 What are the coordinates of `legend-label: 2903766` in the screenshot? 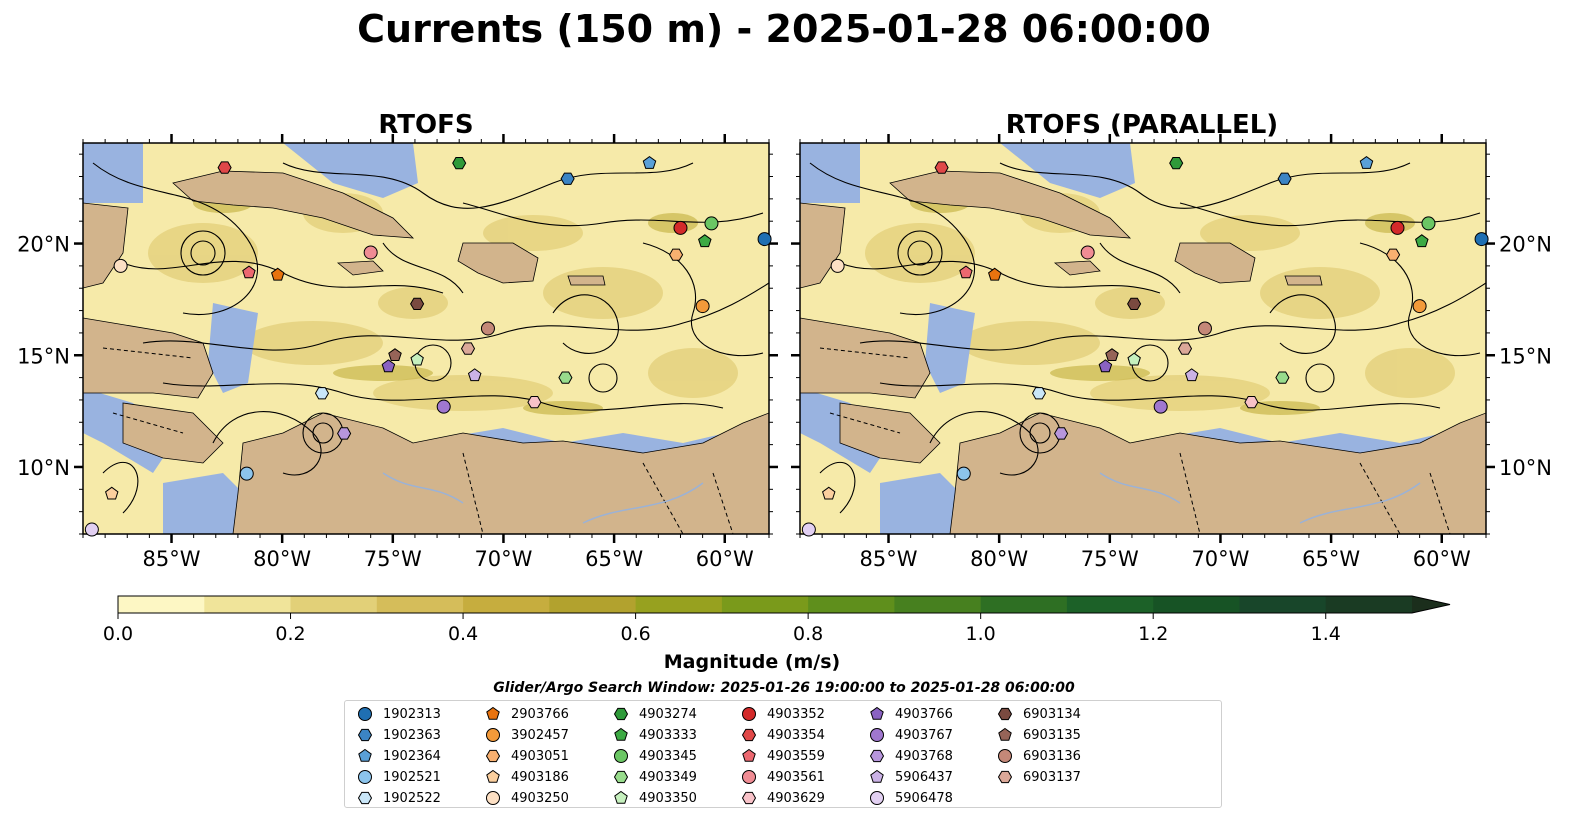 It's located at (540, 714).